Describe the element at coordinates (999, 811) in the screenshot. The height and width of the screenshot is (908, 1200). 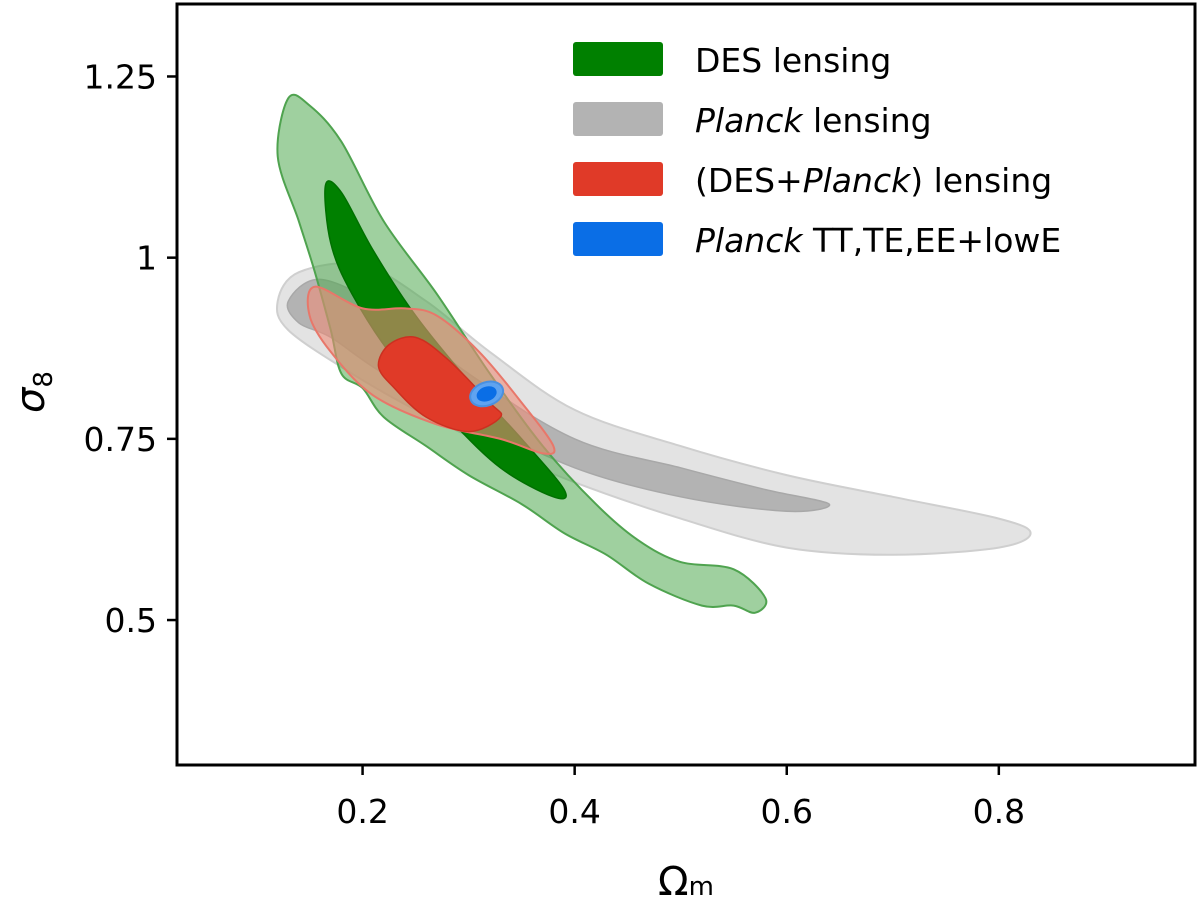
I see `x-tick-label: 0.8` at that location.